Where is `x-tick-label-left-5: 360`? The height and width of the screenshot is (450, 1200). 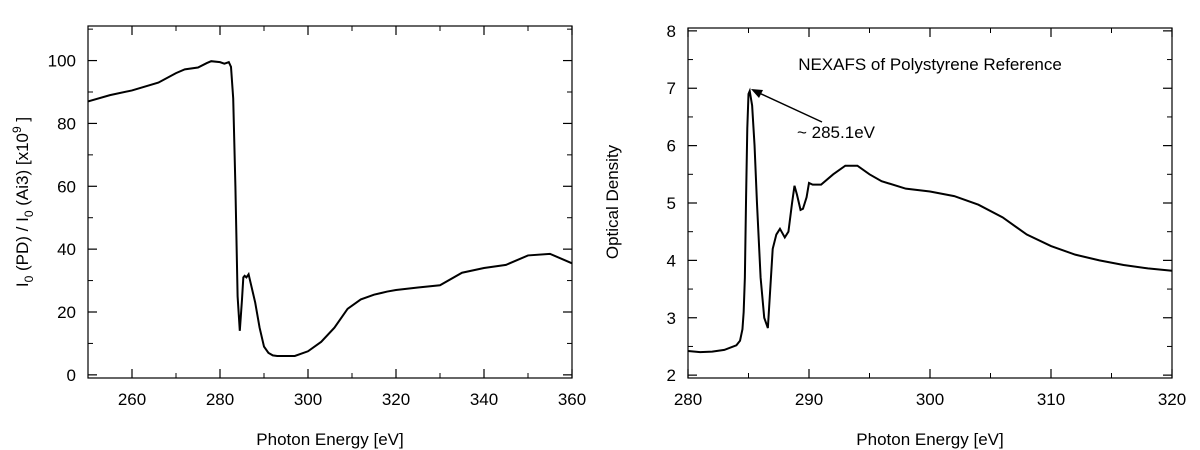
x-tick-label-left-5: 360 is located at coordinates (572, 399).